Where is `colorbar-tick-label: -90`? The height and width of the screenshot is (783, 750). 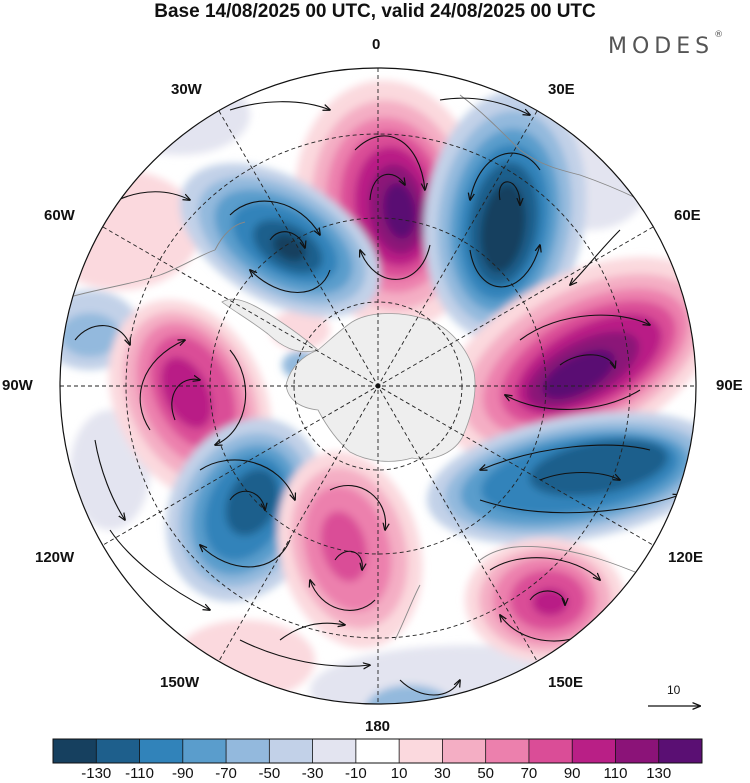 colorbar-tick-label: -90 is located at coordinates (182, 773).